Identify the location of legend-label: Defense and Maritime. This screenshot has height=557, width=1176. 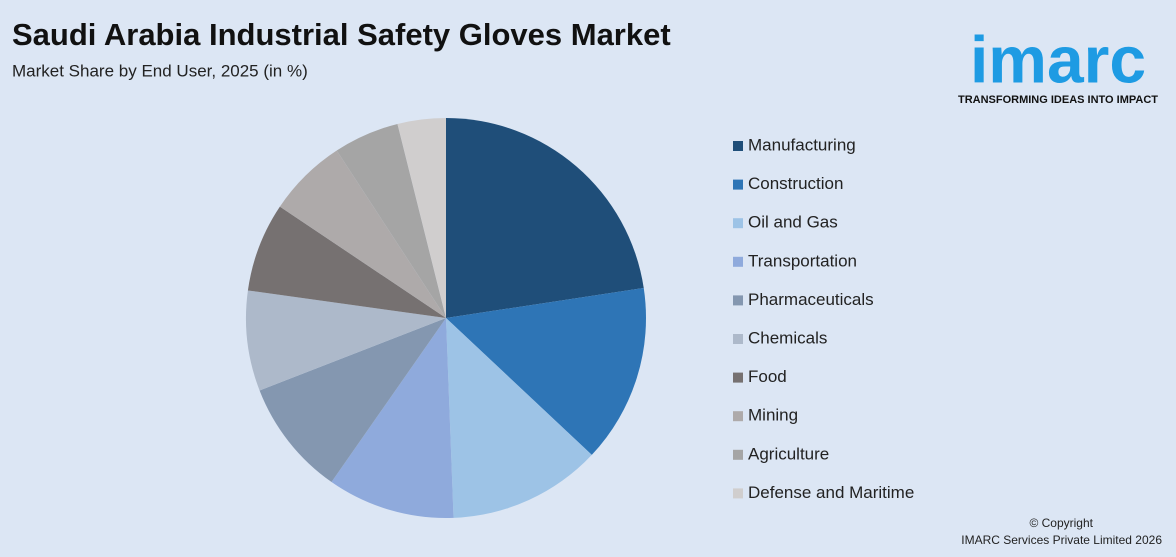
(831, 492).